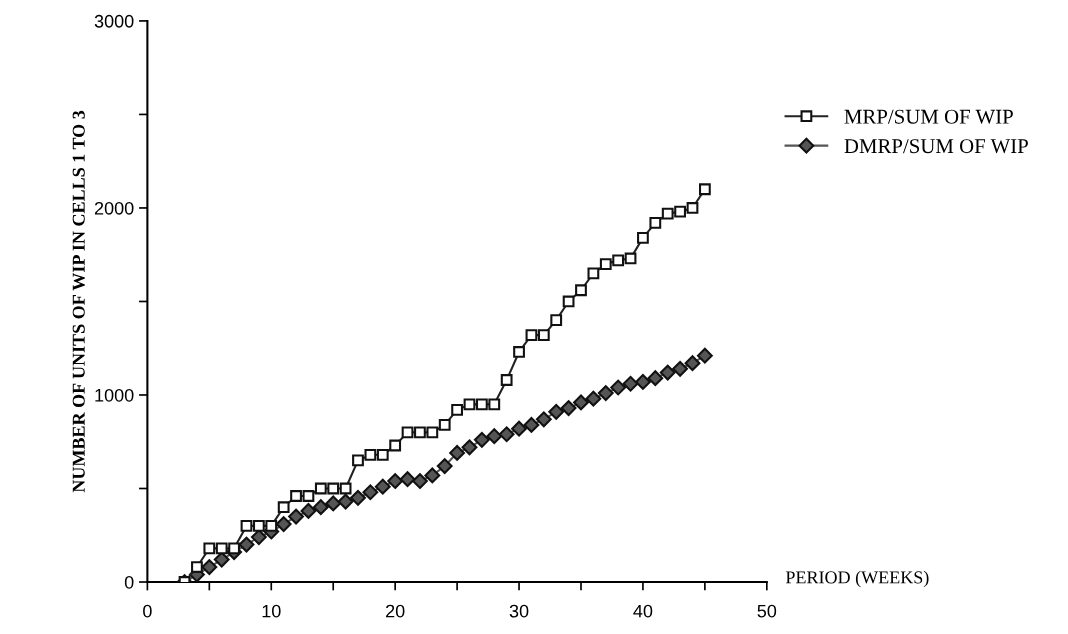  What do you see at coordinates (271, 611) in the screenshot?
I see `x-tick-label: 10` at bounding box center [271, 611].